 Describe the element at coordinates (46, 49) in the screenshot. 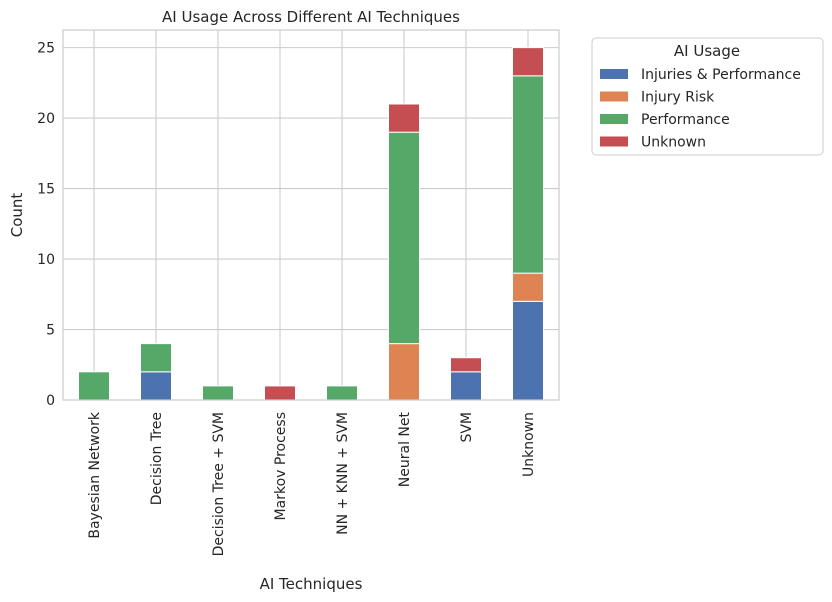

I see `y-tick-label: 25` at that location.